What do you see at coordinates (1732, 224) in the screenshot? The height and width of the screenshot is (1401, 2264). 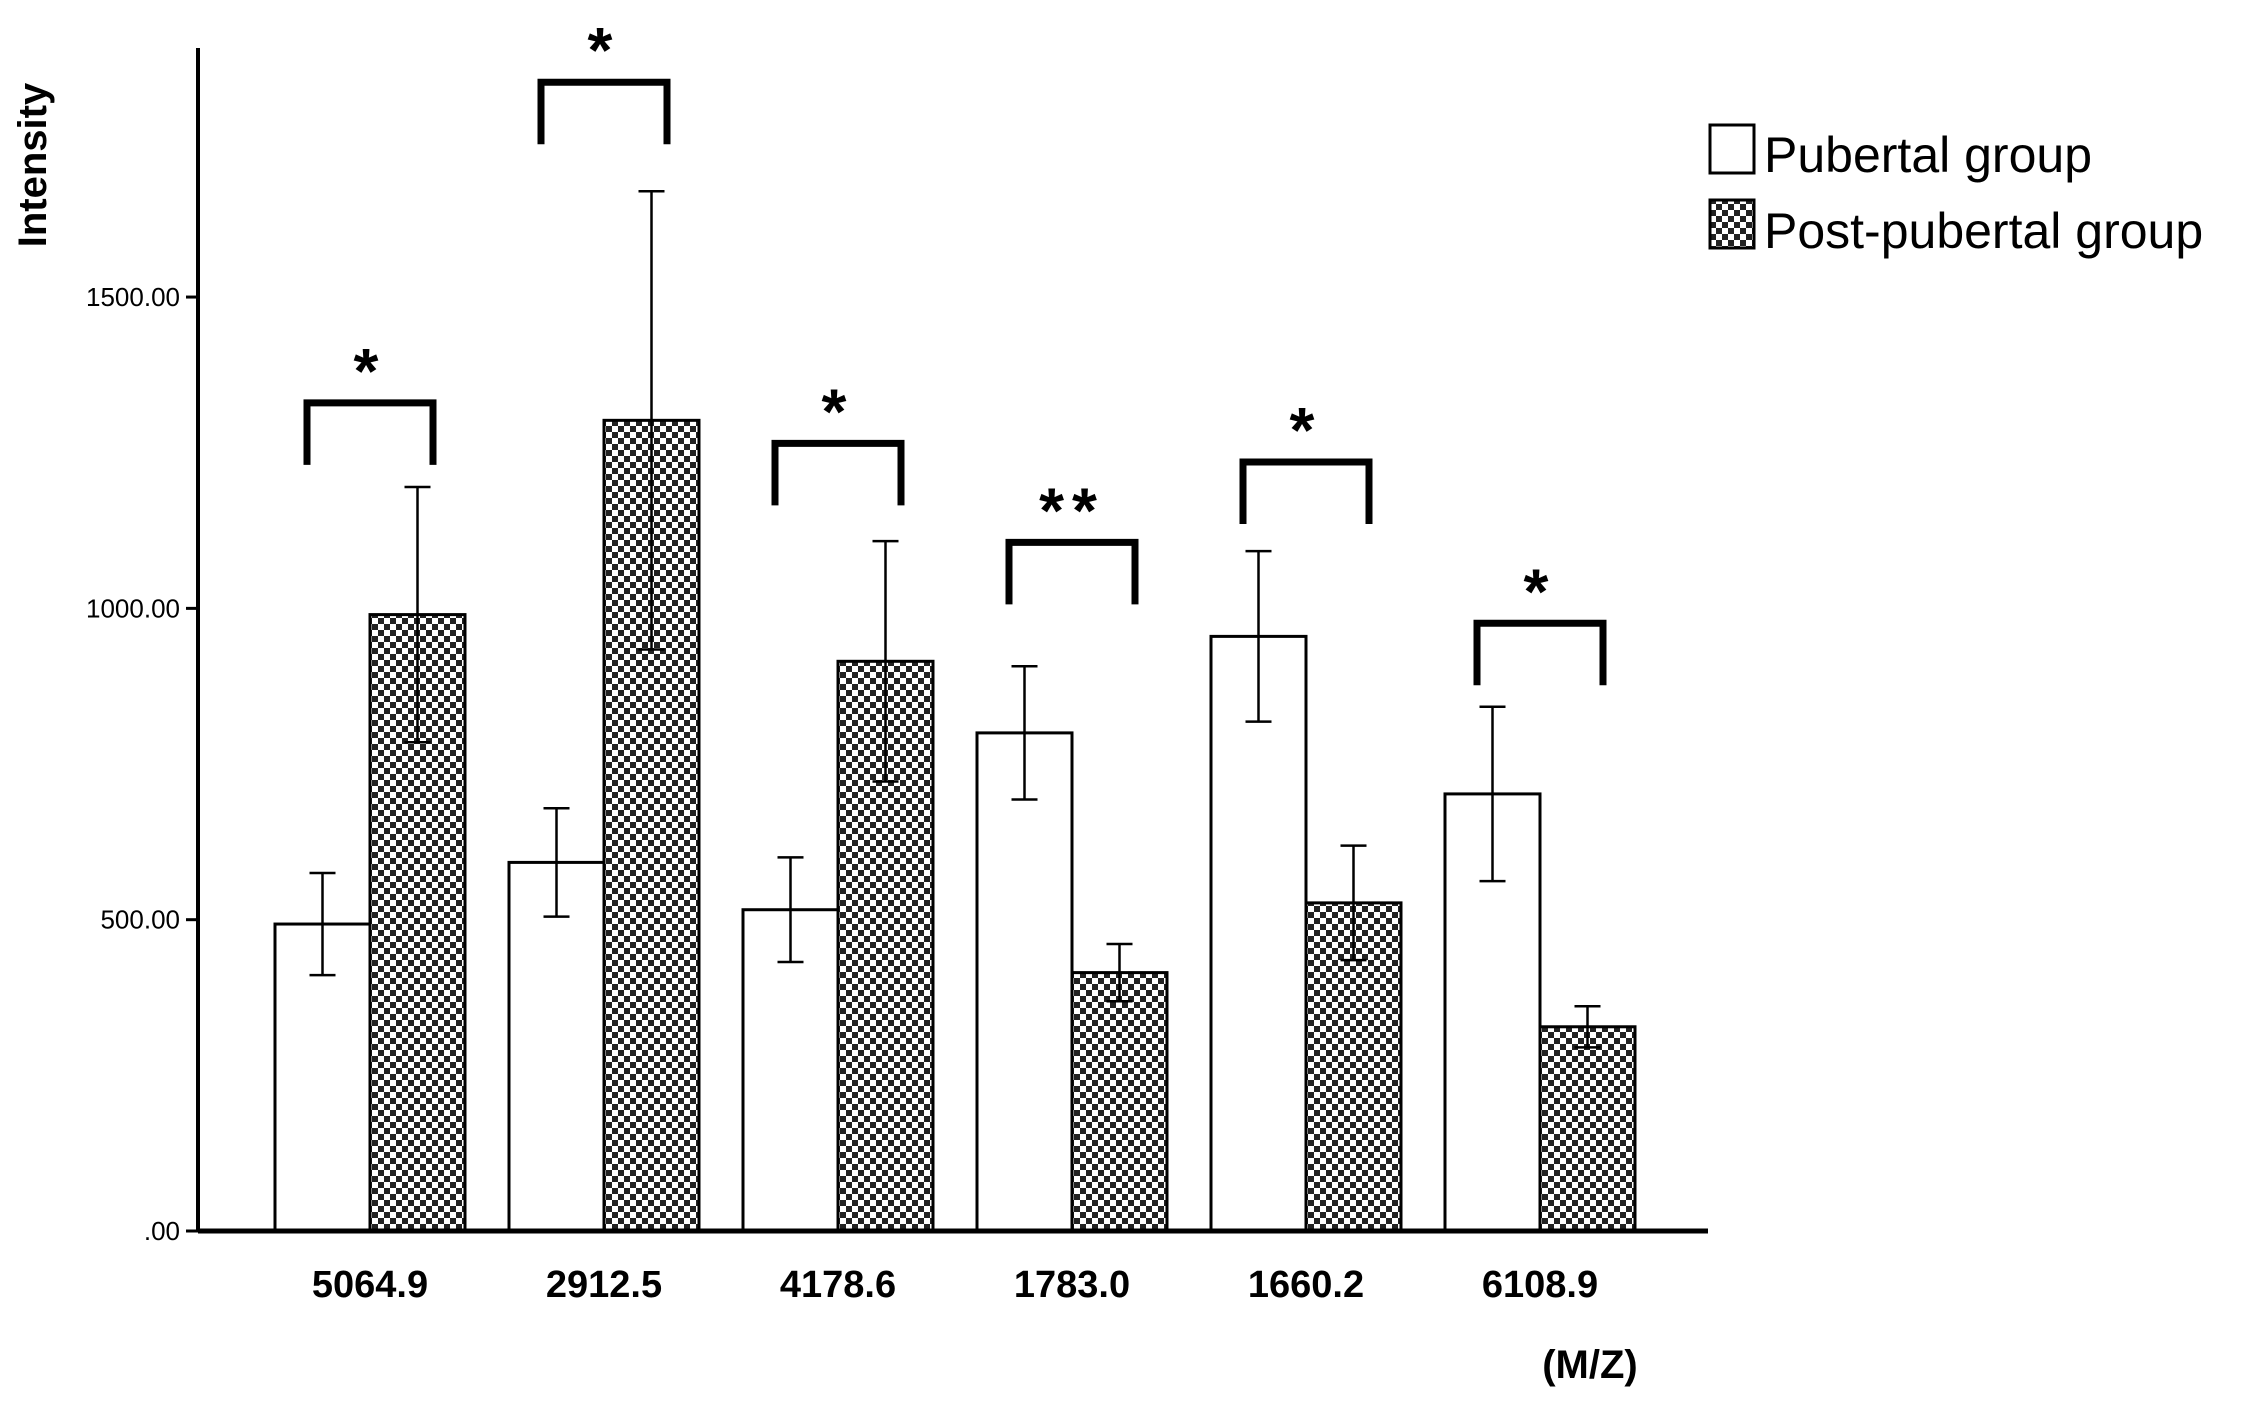 I see `legend-swatch-post-pubertal` at bounding box center [1732, 224].